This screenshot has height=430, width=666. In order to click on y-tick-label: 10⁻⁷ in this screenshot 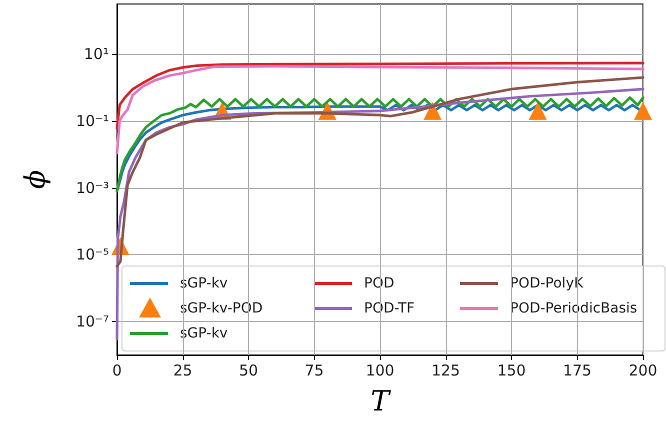, I will do `click(92, 321)`.